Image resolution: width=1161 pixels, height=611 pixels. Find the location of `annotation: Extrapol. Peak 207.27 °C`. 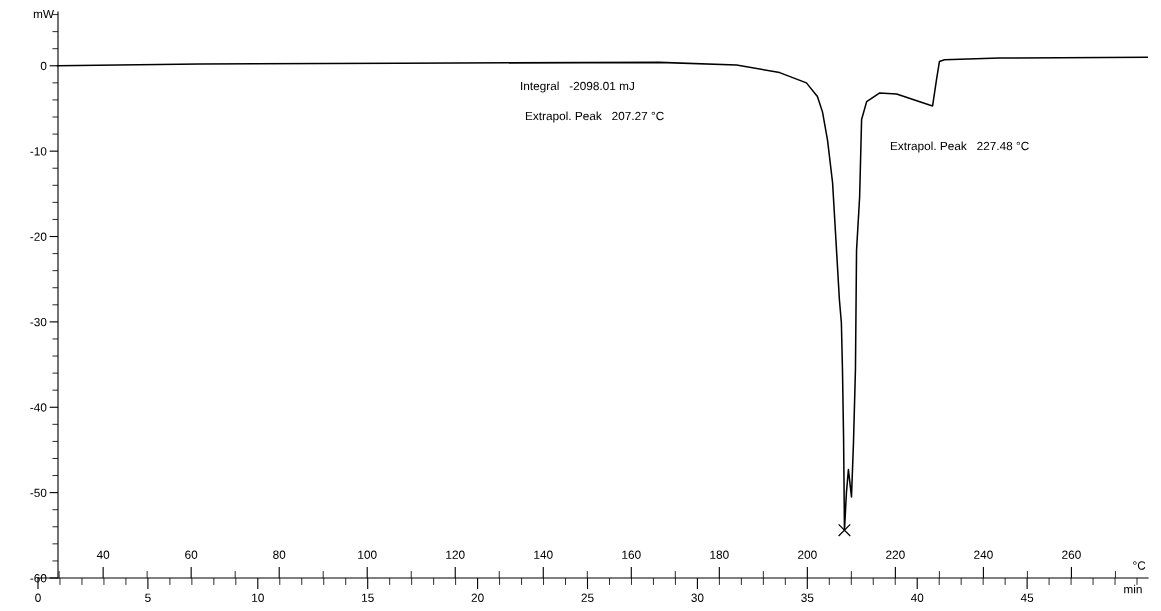

annotation: Extrapol. Peak 207.27 °C is located at coordinates (594, 117).